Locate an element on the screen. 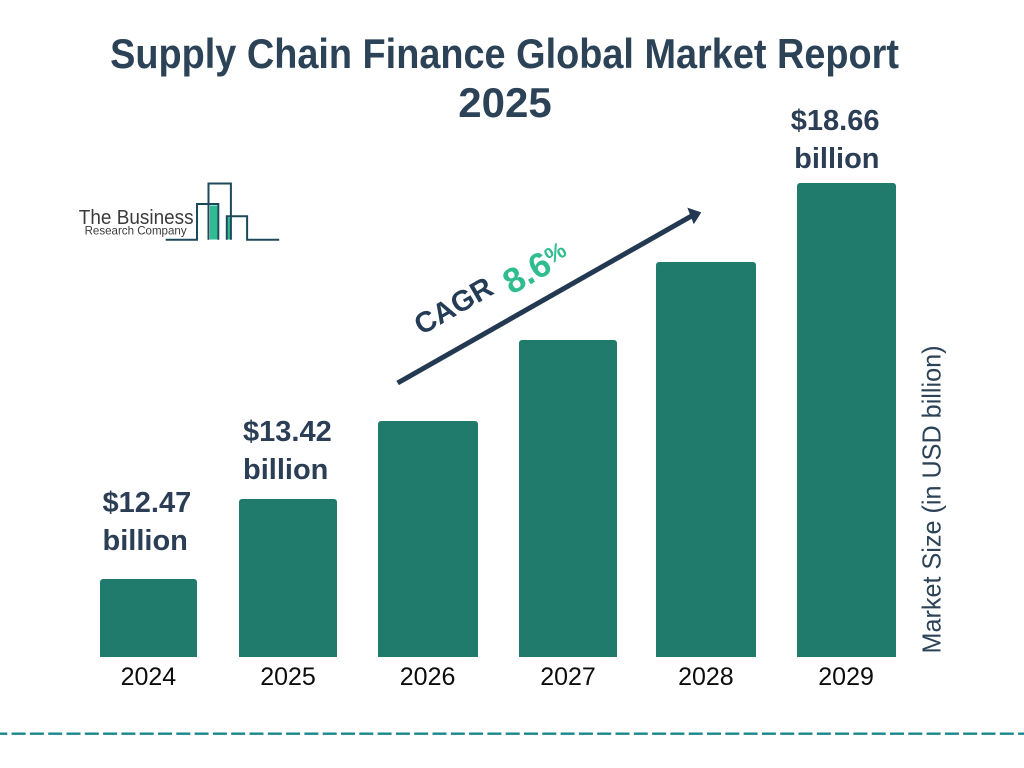 This screenshot has width=1024, height=768. svg-text: Research Company is located at coordinates (136, 230).